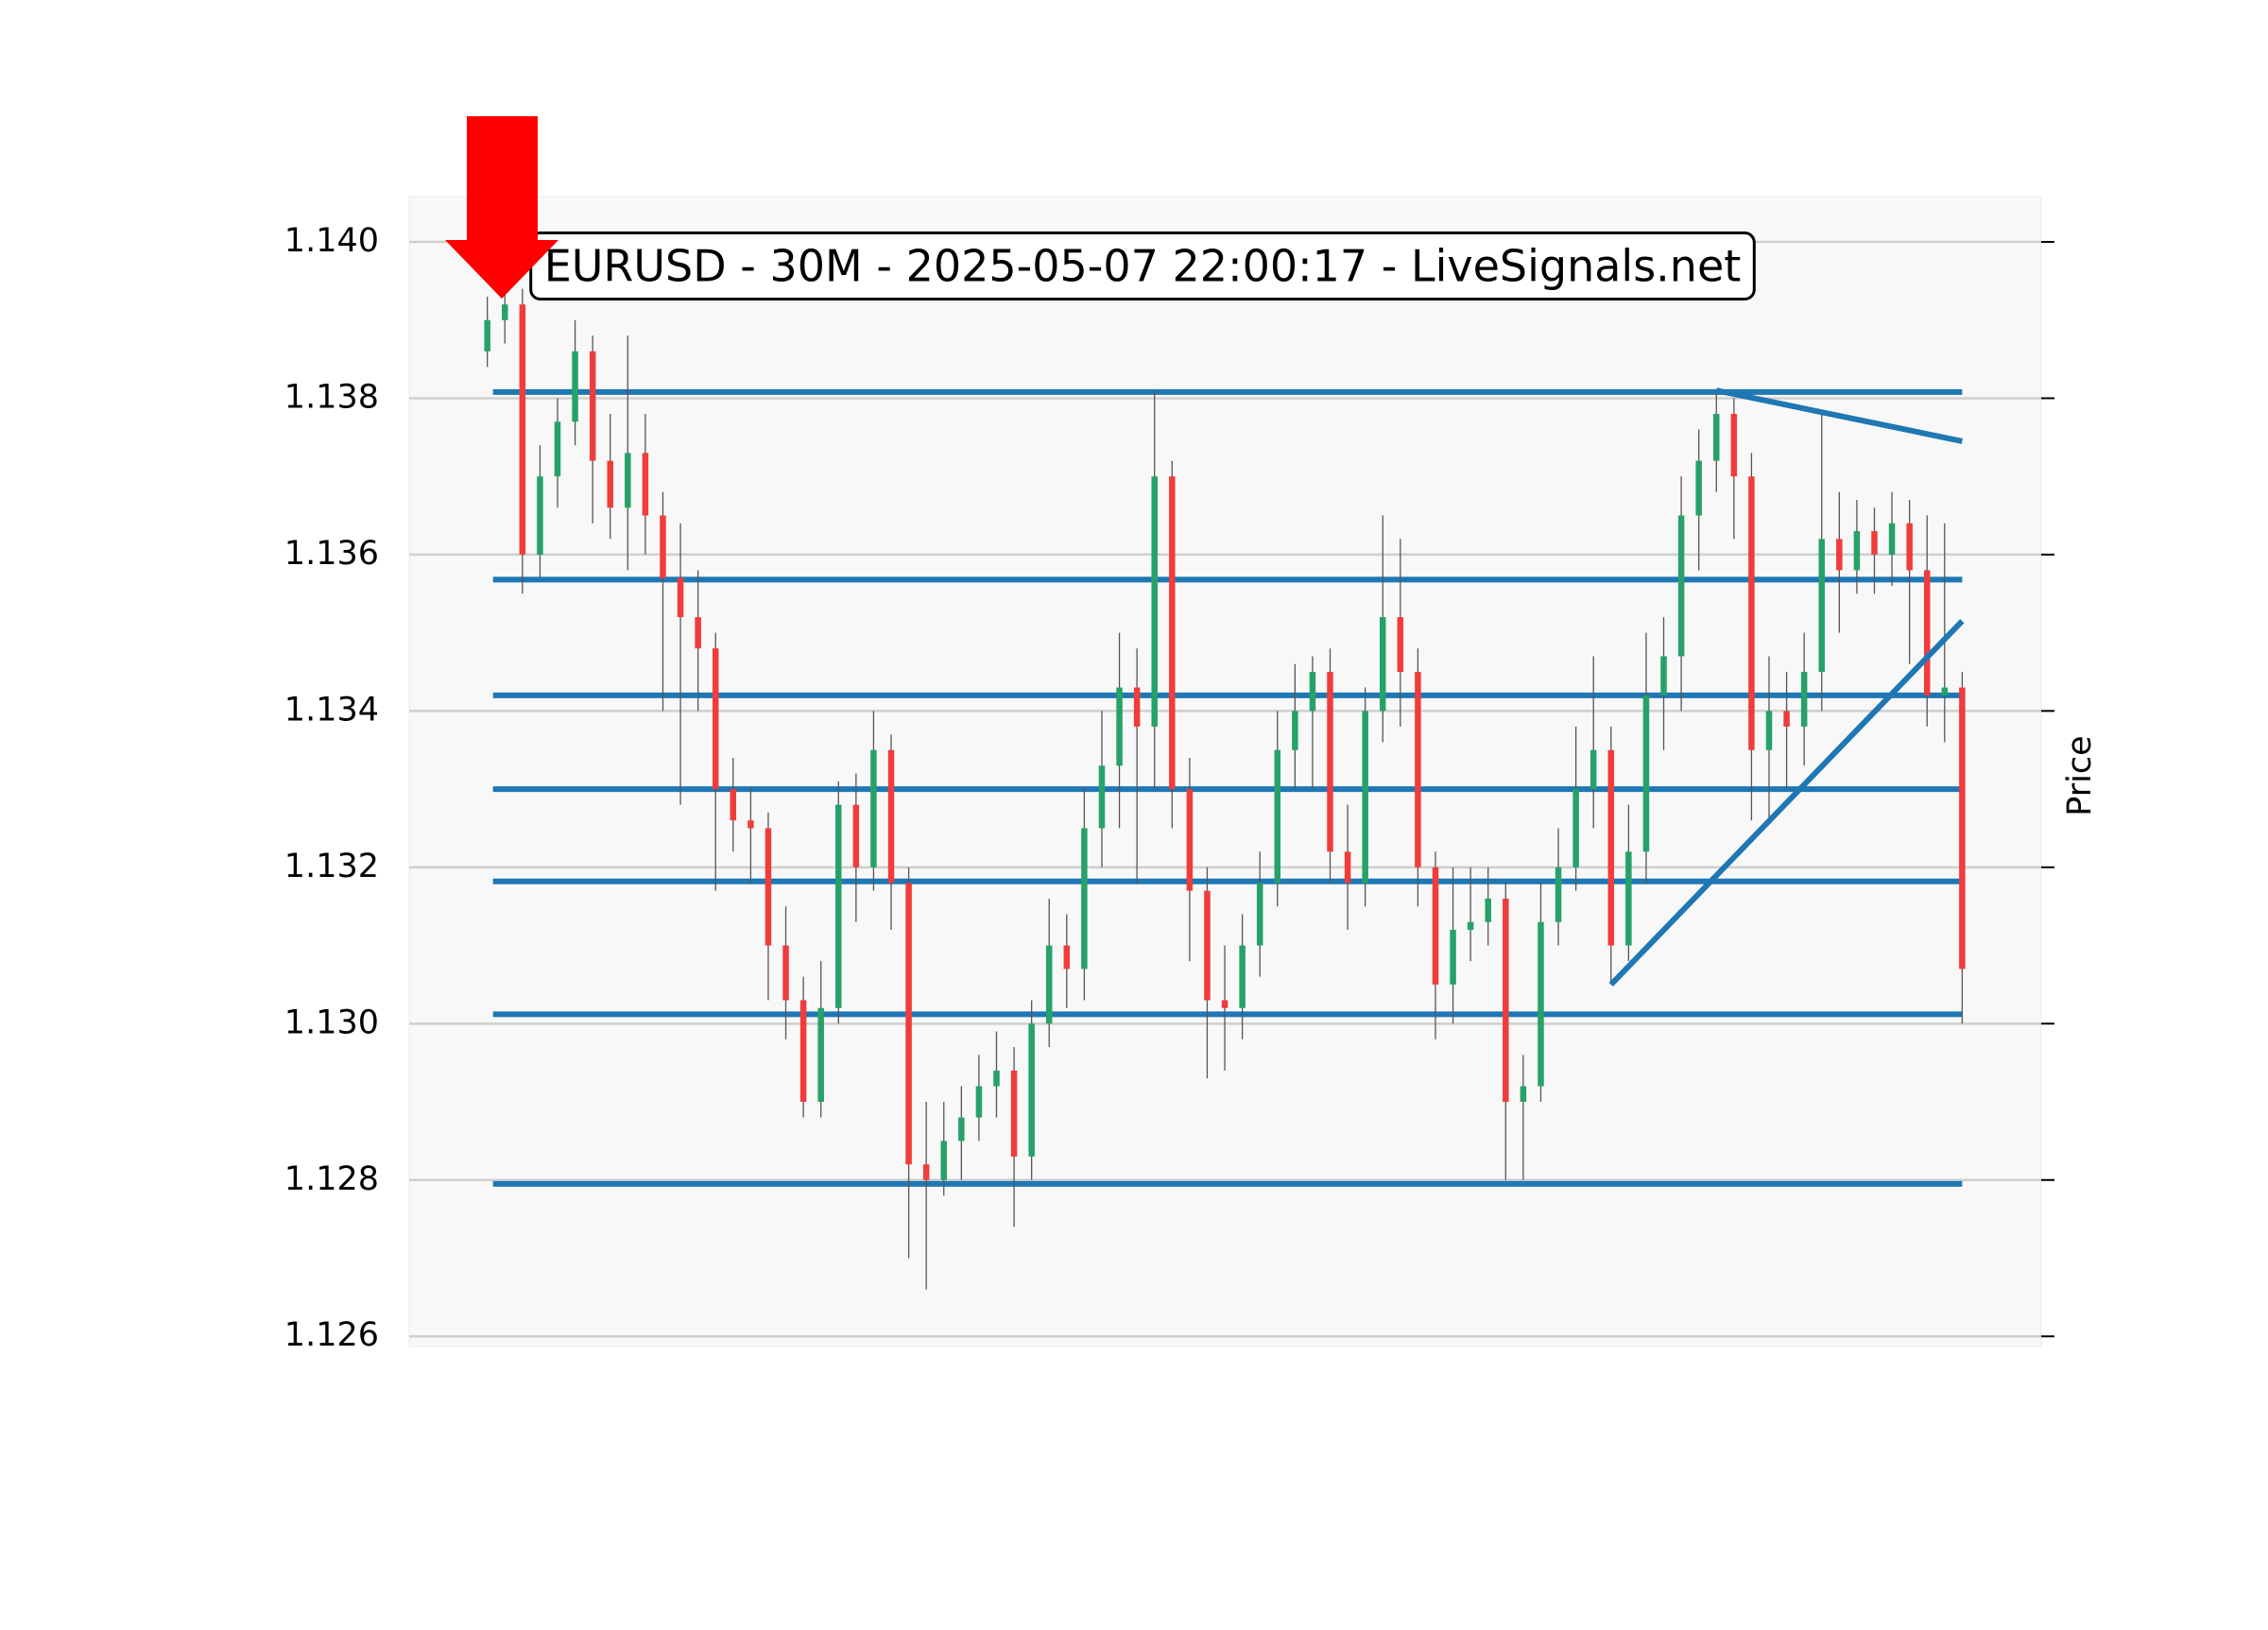  Describe the element at coordinates (501, 208) in the screenshot. I see `signal-arrow` at that location.